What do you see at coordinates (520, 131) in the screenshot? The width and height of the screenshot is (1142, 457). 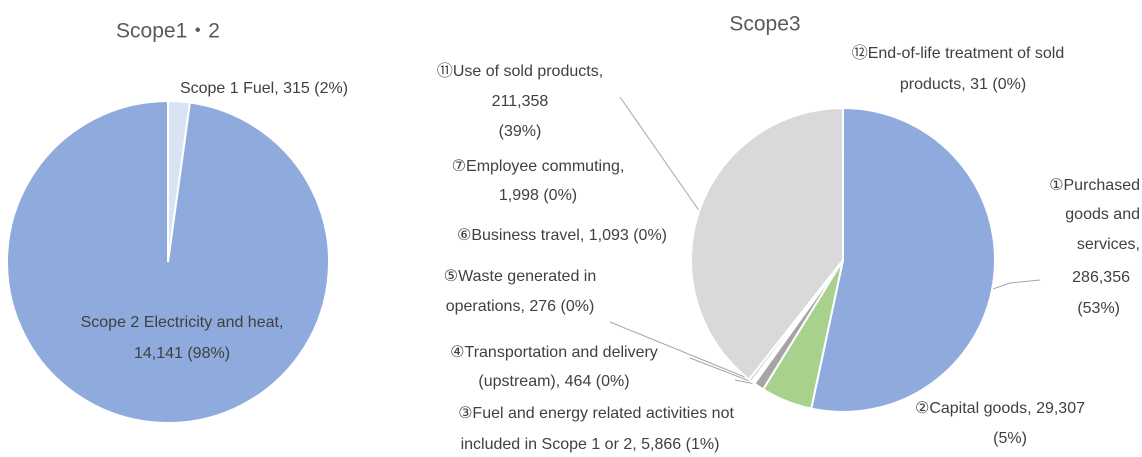 I see `data-label: (39%)` at bounding box center [520, 131].